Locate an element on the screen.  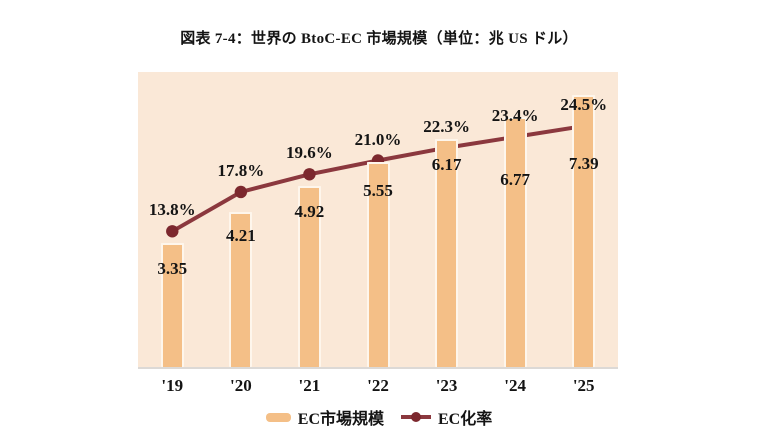
line-percent-label: 23.4% is located at coordinates (515, 115).